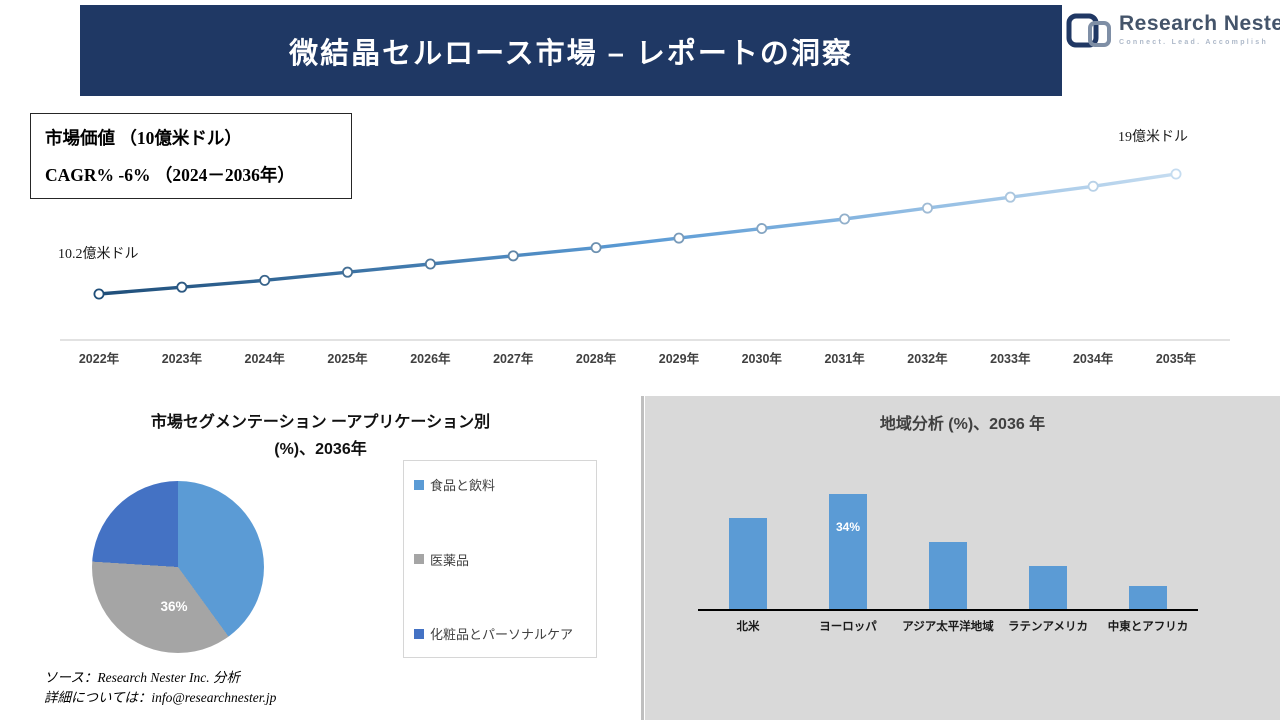  What do you see at coordinates (962, 424) in the screenshot?
I see `regional-title: 地域分析 (%)、2036 年` at bounding box center [962, 424].